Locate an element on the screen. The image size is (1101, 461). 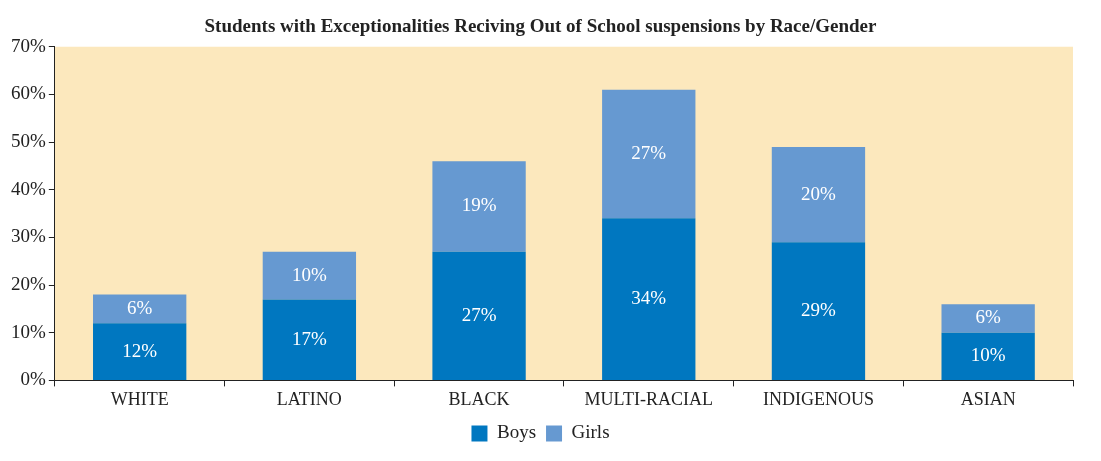
y-tick-label: 10% is located at coordinates (28, 331).